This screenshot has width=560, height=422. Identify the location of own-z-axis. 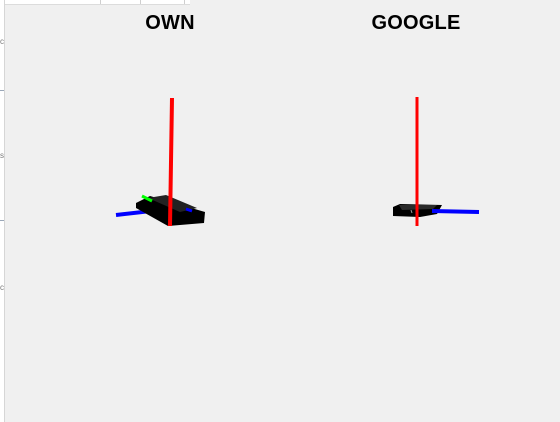
(171, 162).